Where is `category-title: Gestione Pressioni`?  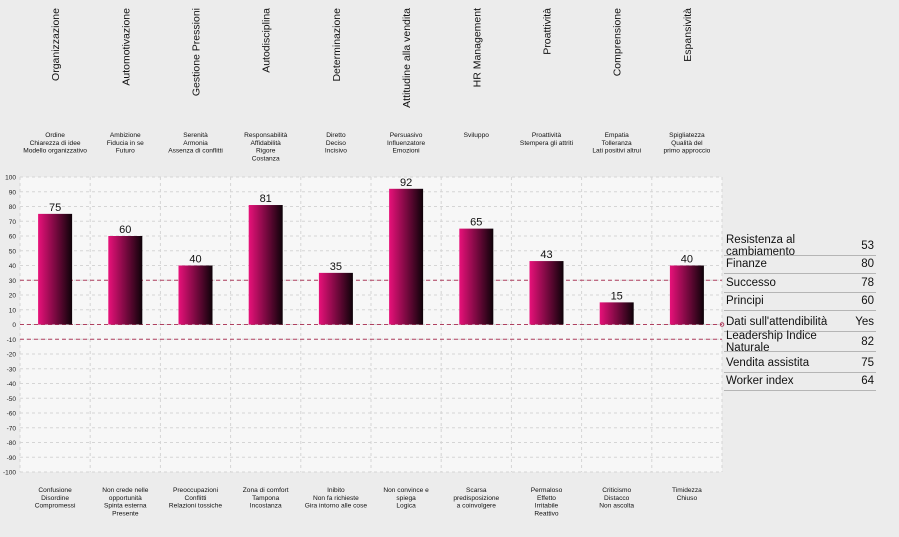
category-title: Gestione Pressioni is located at coordinates (197, 52).